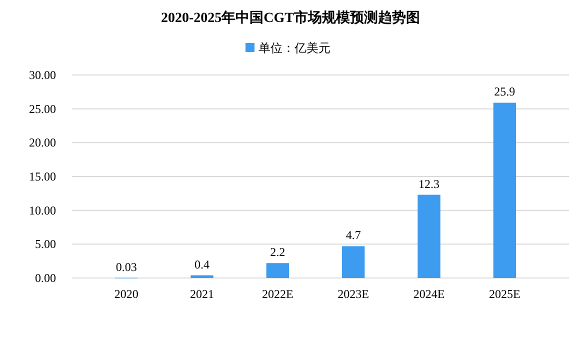 This screenshot has width=581, height=340. Describe the element at coordinates (42, 143) in the screenshot. I see `y-tick-label: 20.00` at that location.